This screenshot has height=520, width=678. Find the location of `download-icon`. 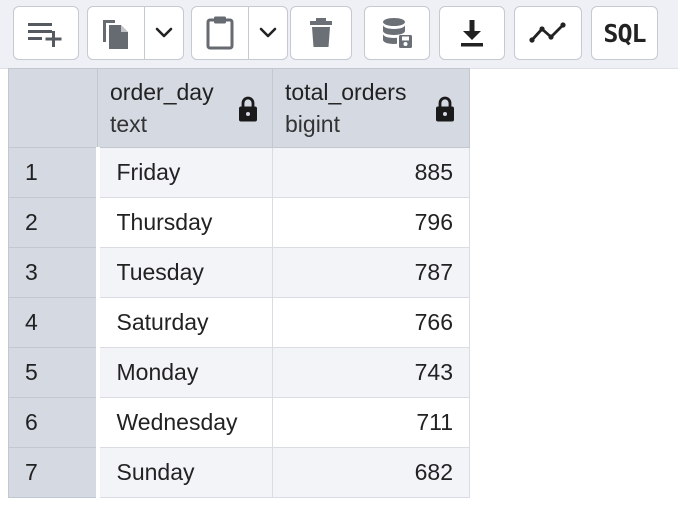

download-icon is located at coordinates (472, 33).